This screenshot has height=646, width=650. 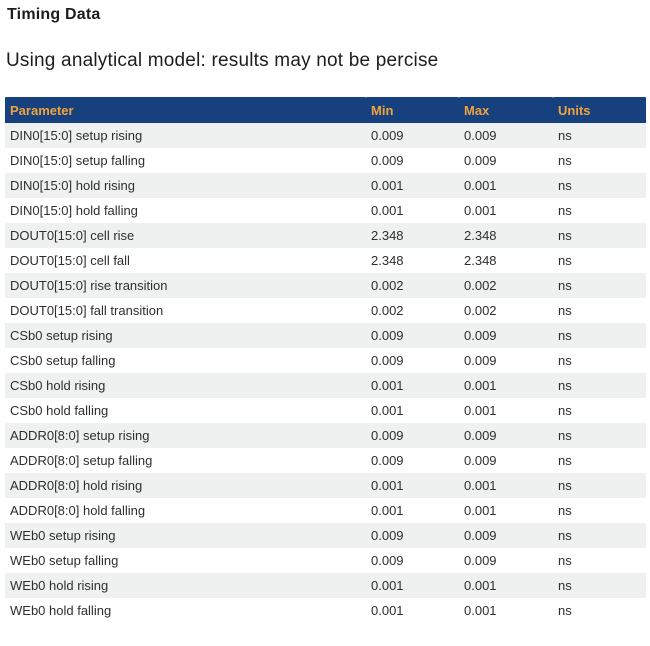 I want to click on table-row: WEb0 setup falling 0.009 0.009 ns, so click(x=325, y=560).